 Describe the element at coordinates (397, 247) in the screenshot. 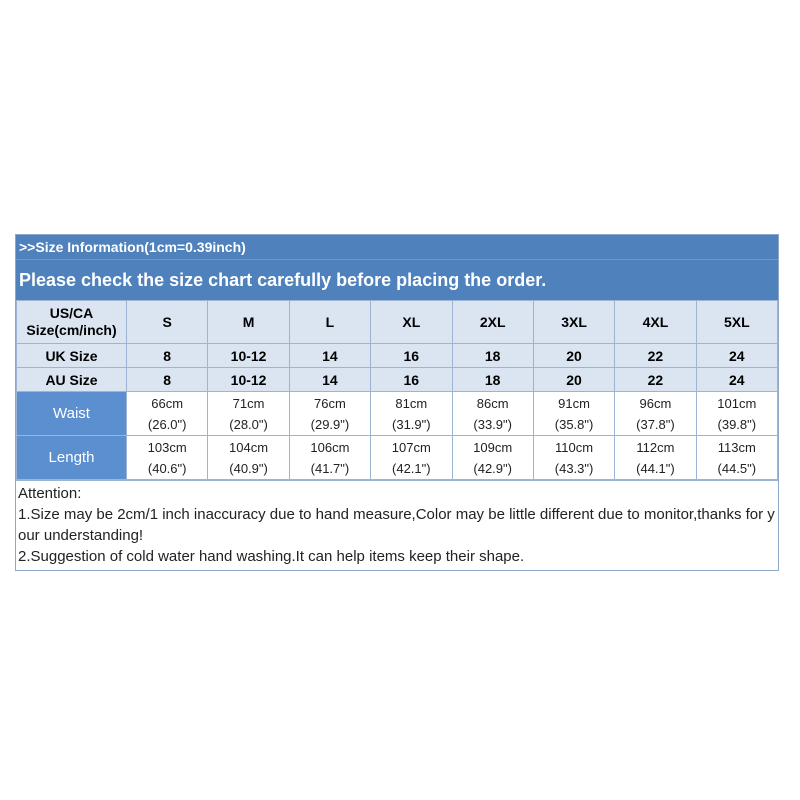

I see `size-info-title: >>Size Information(1cm=0.39inch)` at that location.